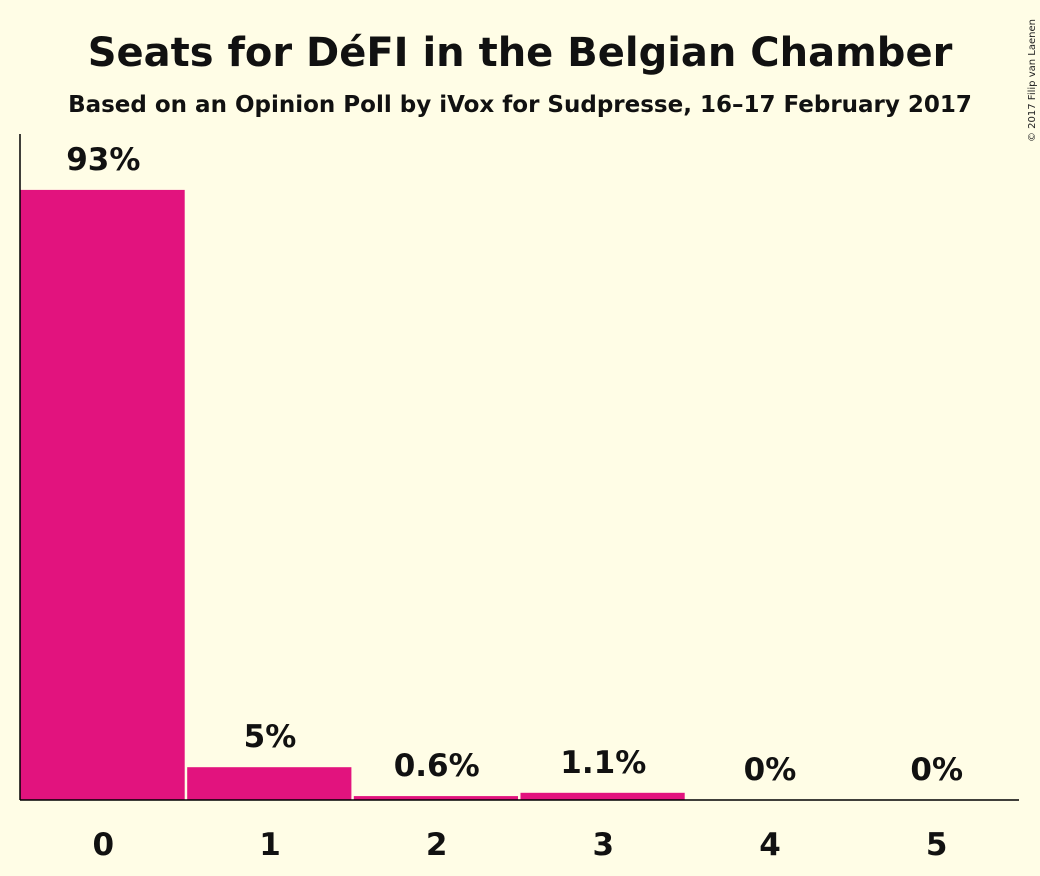 The image size is (1040, 876). What do you see at coordinates (270, 737) in the screenshot?
I see `bar-value-label-1: 5%` at bounding box center [270, 737].